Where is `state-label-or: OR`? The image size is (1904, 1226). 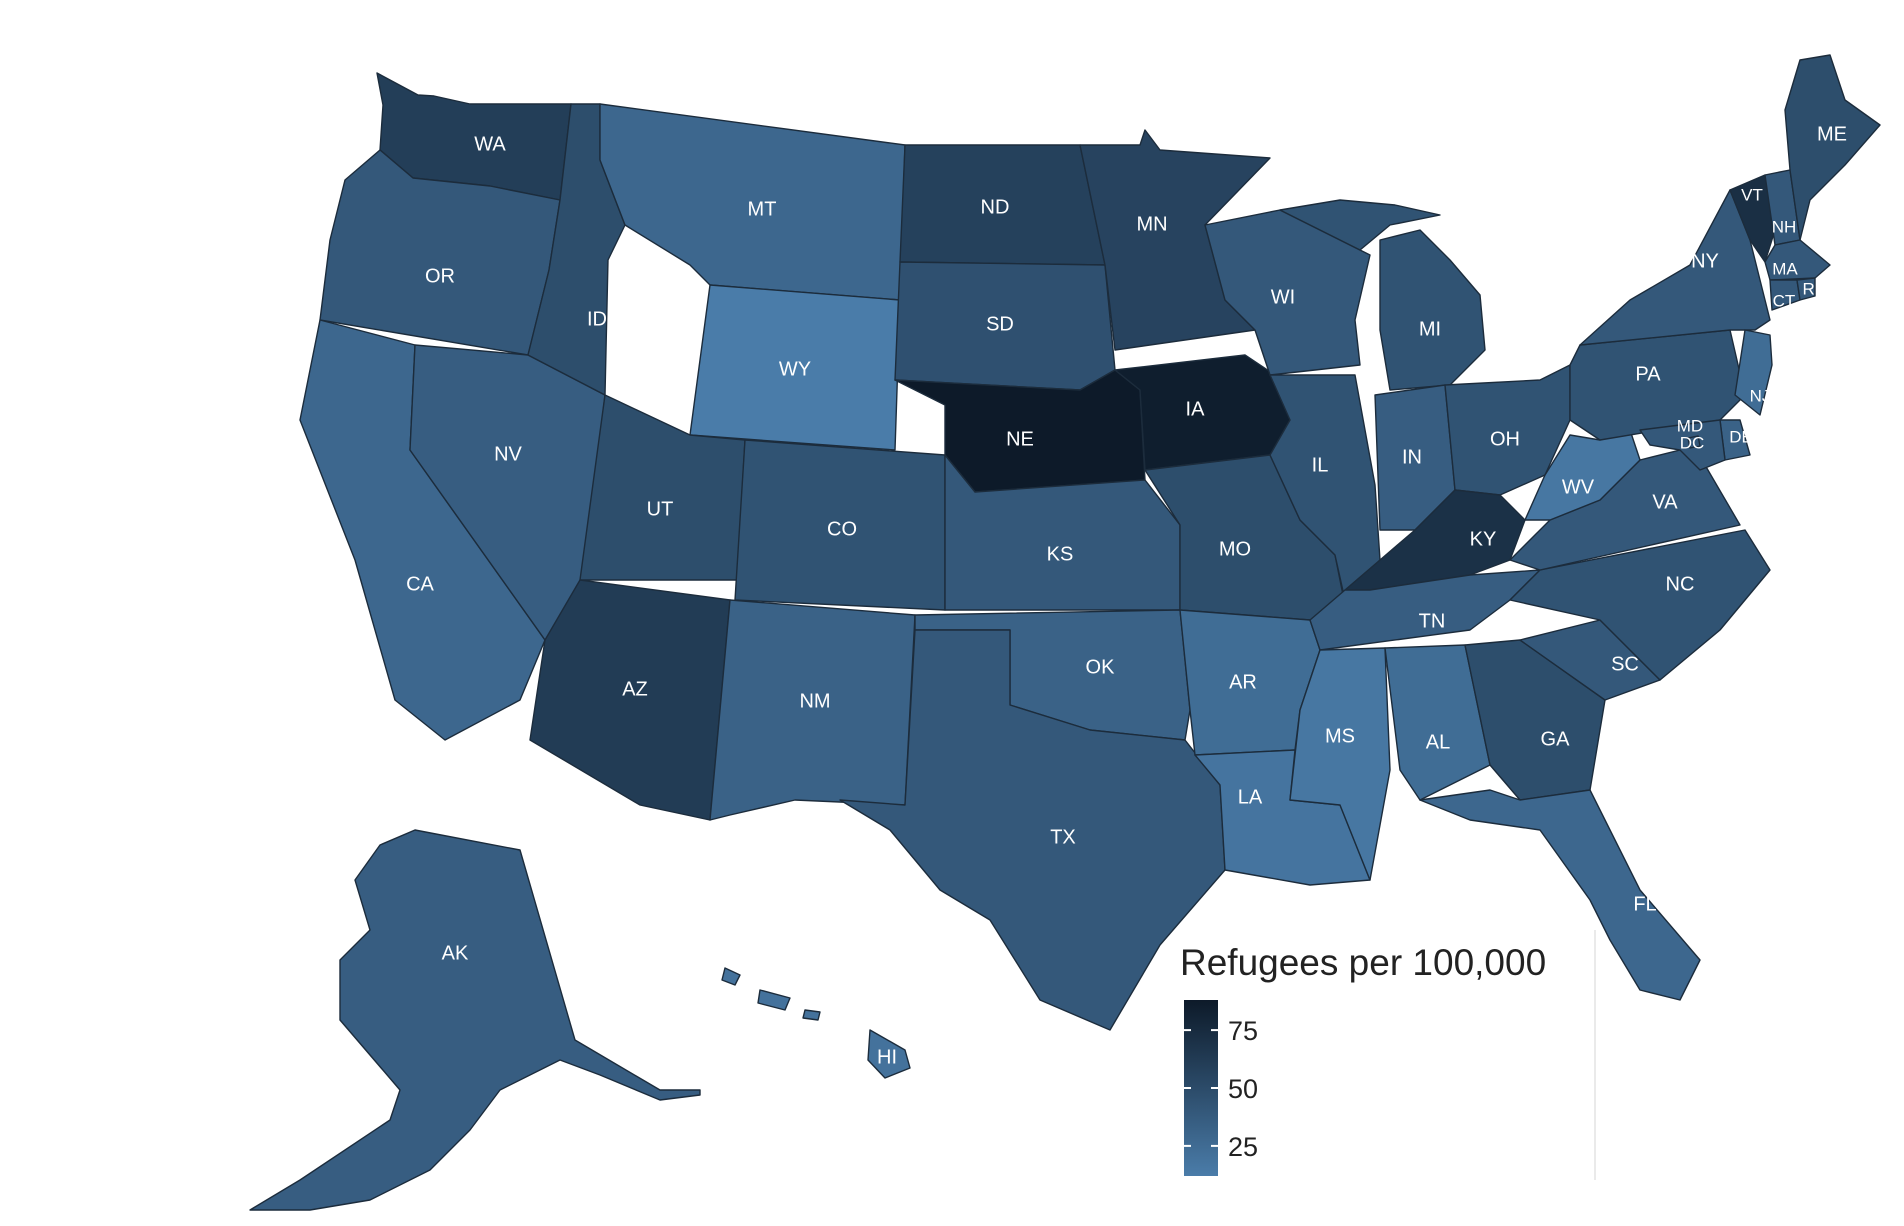 state-label-or: OR is located at coordinates (440, 276).